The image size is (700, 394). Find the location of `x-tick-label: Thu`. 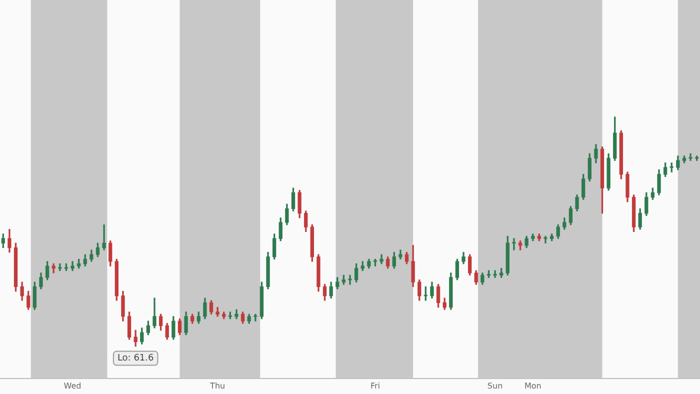

x-tick-label: Thu is located at coordinates (217, 385).